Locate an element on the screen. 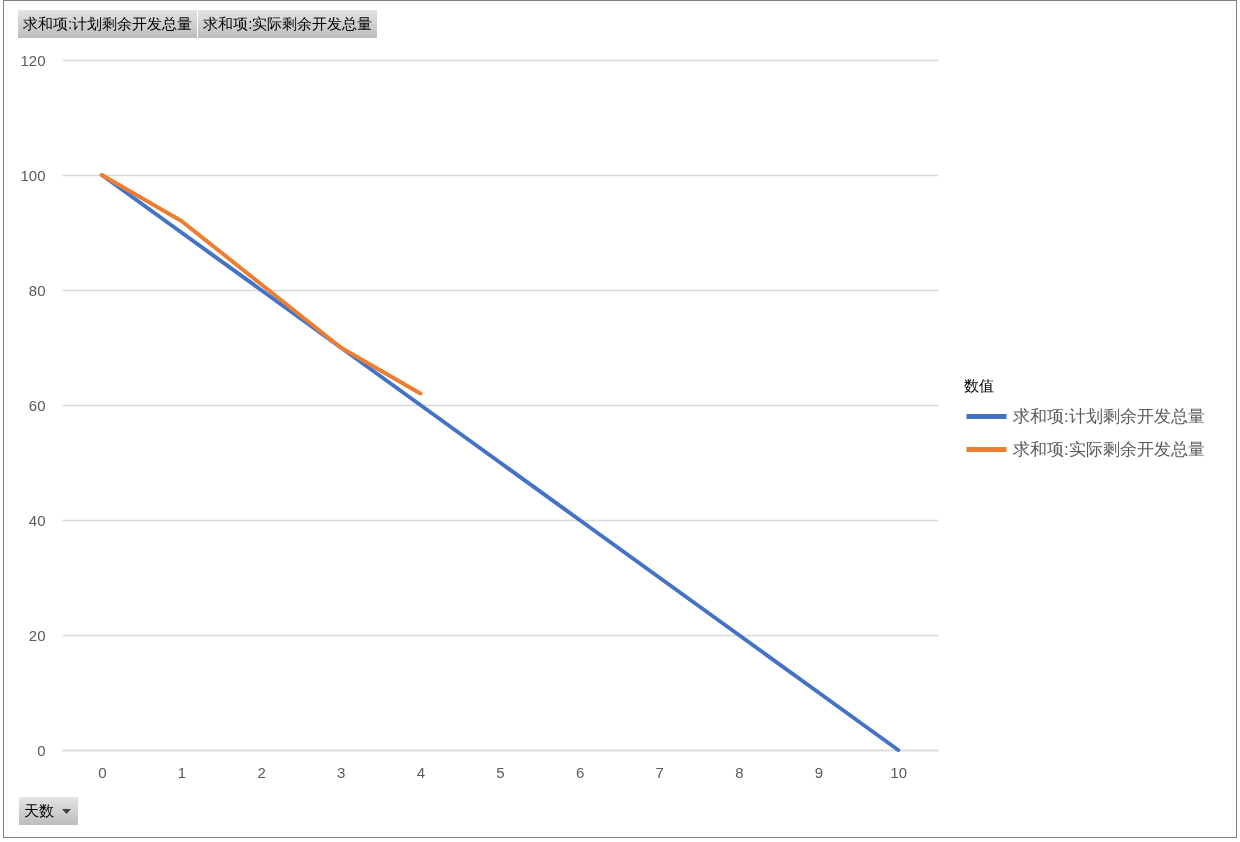 This screenshot has width=1240, height=842. y-tick-label: 20 is located at coordinates (37, 635).